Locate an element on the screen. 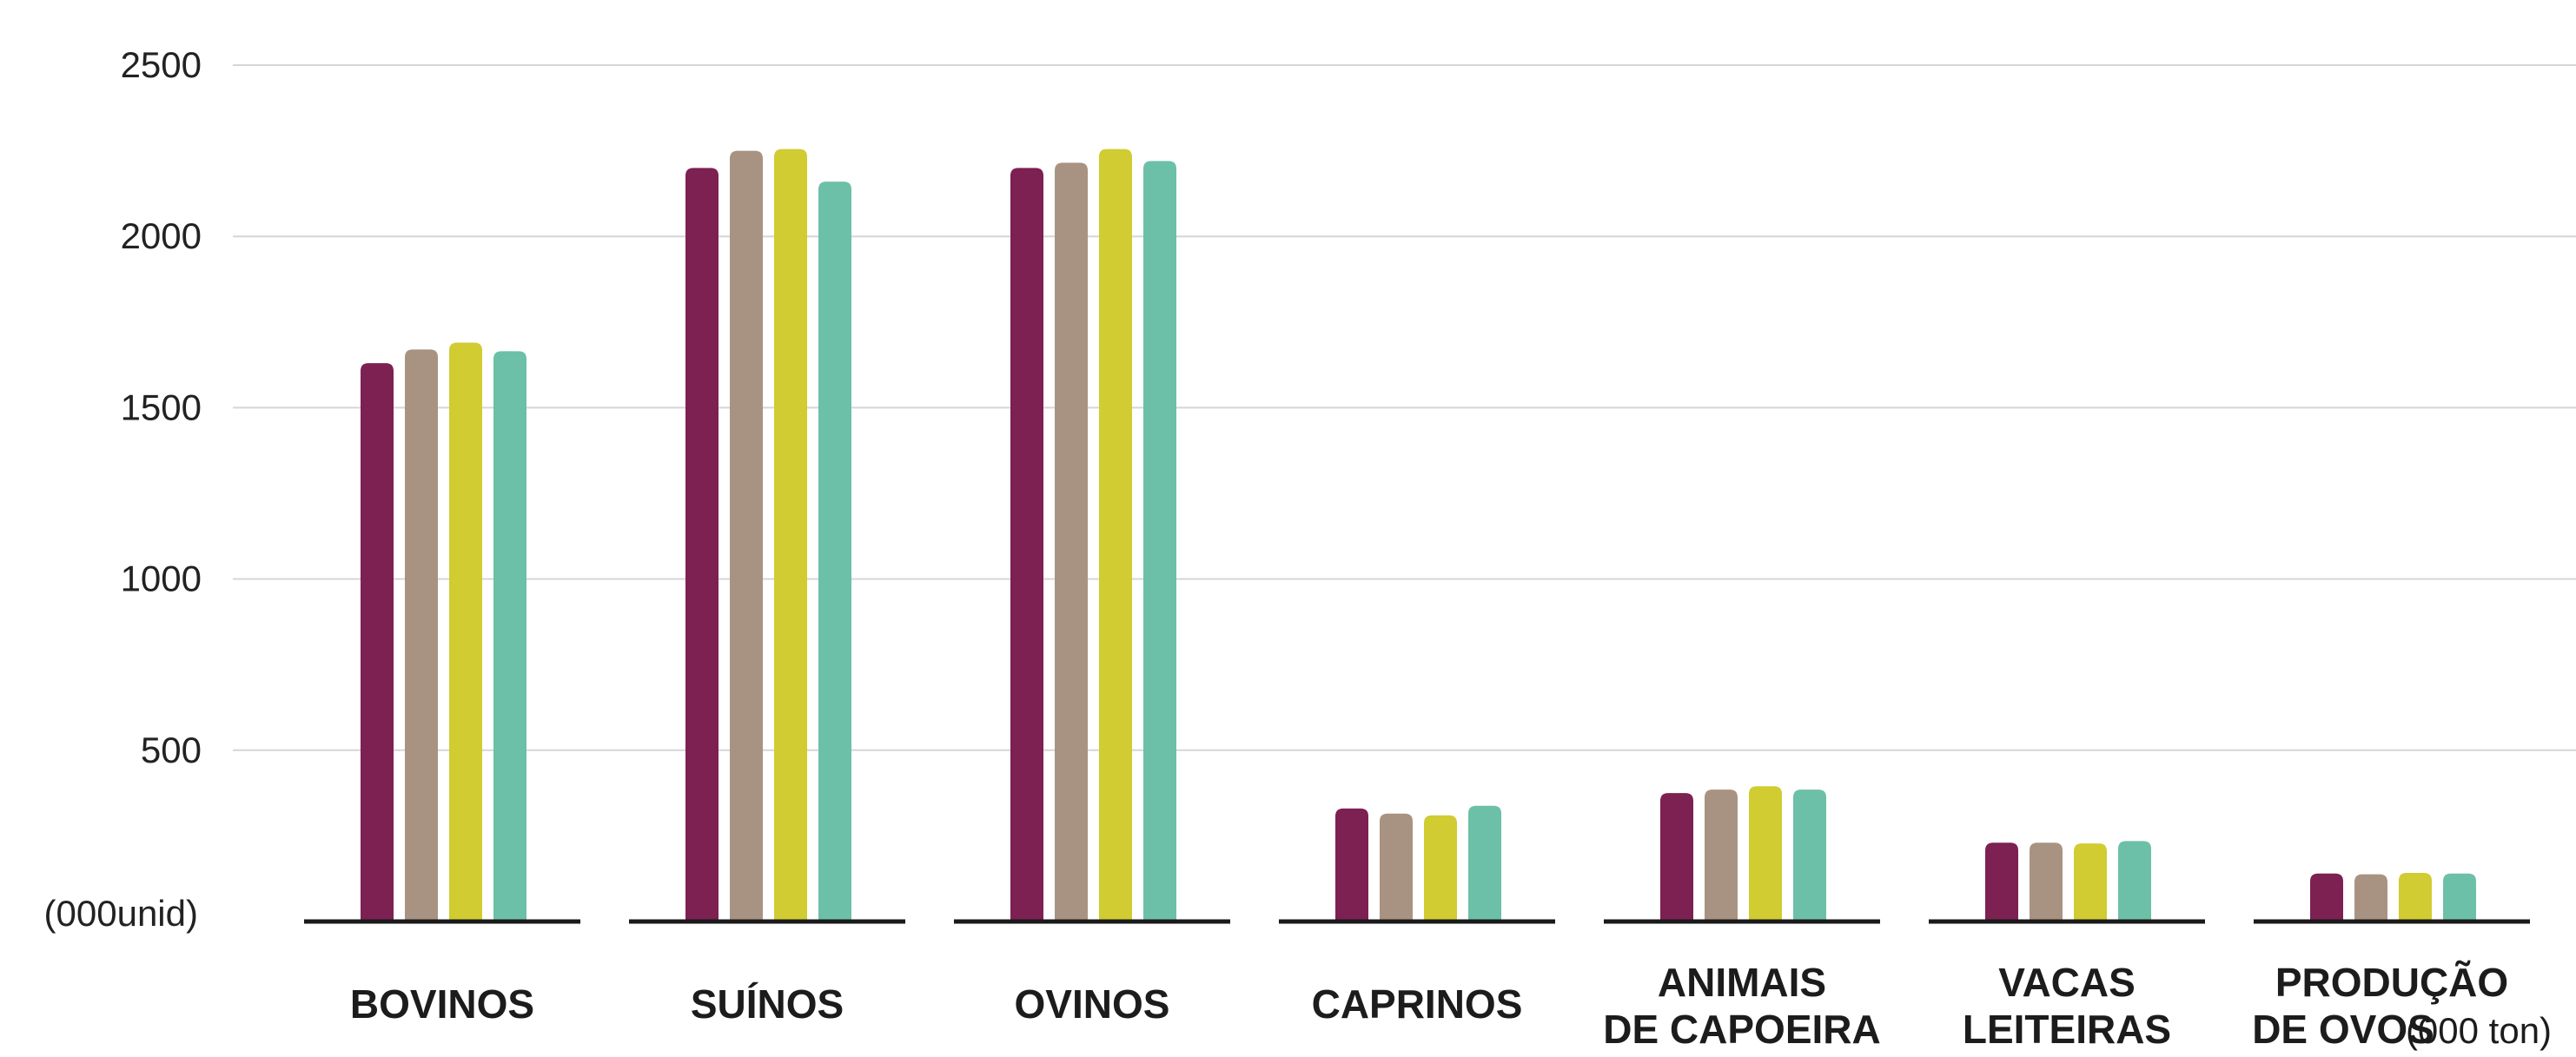 The width and height of the screenshot is (2576, 1057). category-label: BOVINOS is located at coordinates (442, 1004).